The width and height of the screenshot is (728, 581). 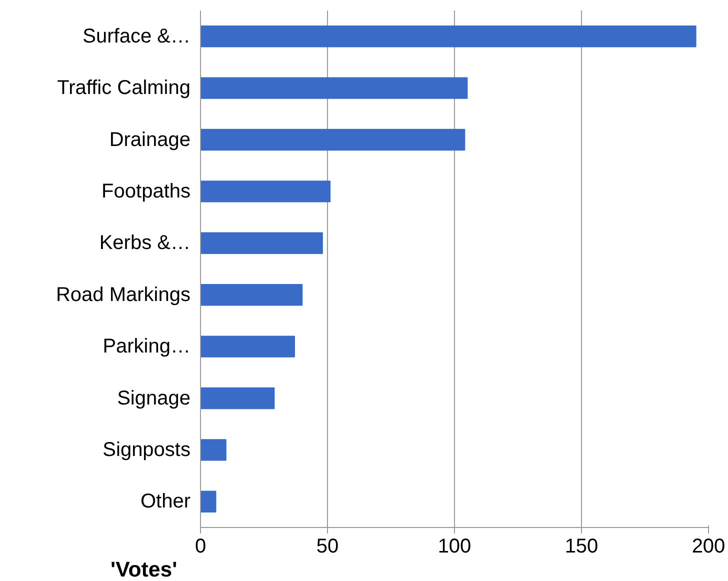 What do you see at coordinates (146, 191) in the screenshot?
I see `y-tick-label: Footpaths` at bounding box center [146, 191].